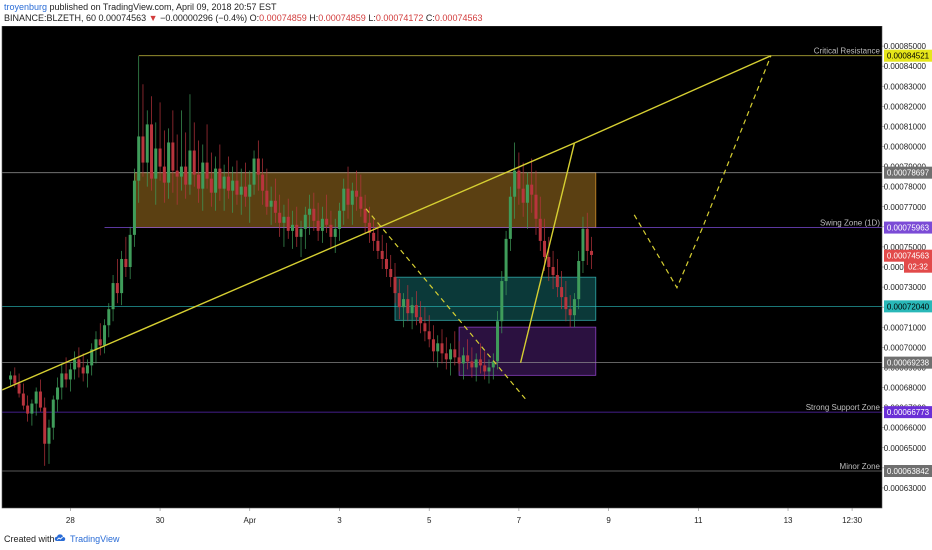 The image size is (932, 550). Describe the element at coordinates (850, 223) in the screenshot. I see `level-label: Swing Zone (1D)` at that location.